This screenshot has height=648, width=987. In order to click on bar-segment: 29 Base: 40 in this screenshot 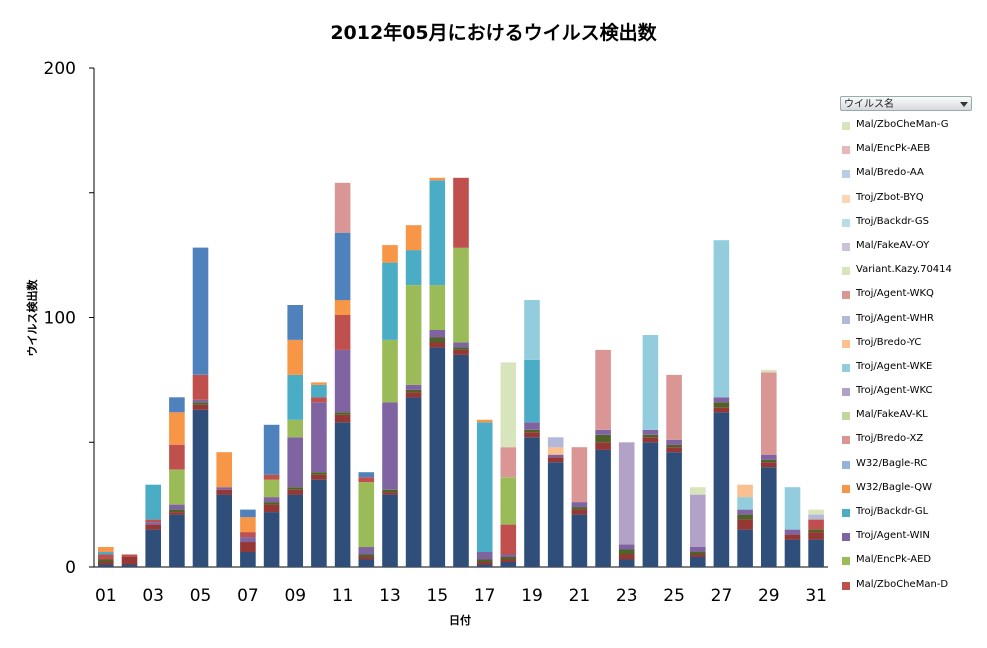, I will do `click(769, 517)`.